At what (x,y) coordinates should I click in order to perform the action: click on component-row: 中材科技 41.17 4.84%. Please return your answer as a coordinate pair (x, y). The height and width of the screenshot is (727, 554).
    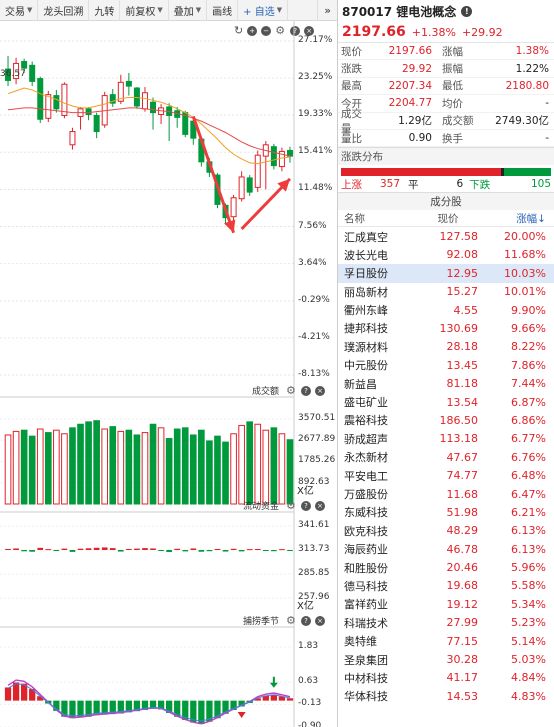
    Looking at the image, I should click on (446, 678).